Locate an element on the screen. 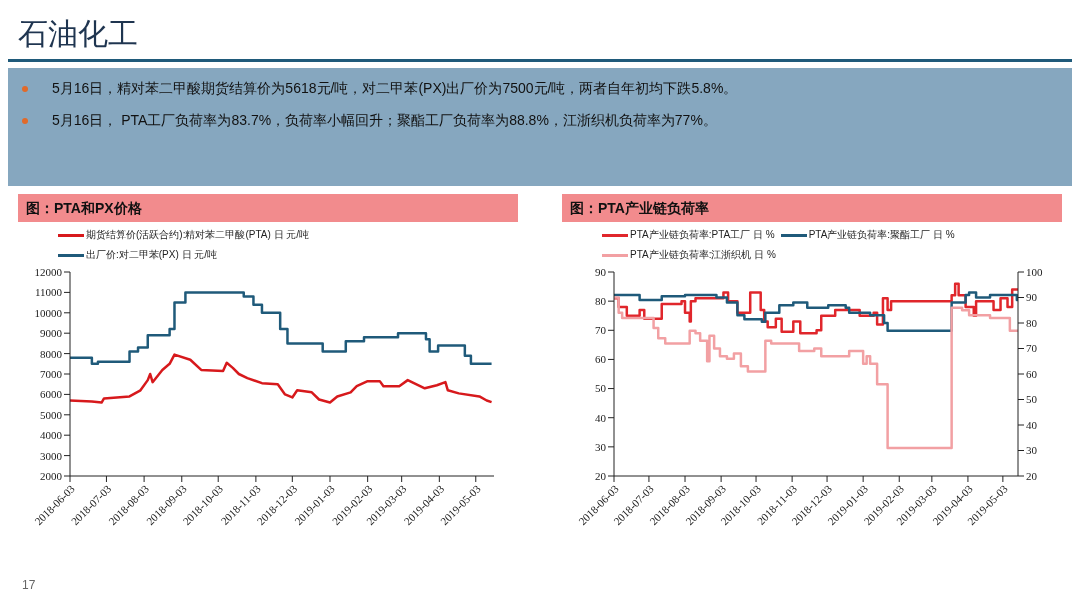 The width and height of the screenshot is (1080, 608). y-tick-label: 50 is located at coordinates (601, 388).